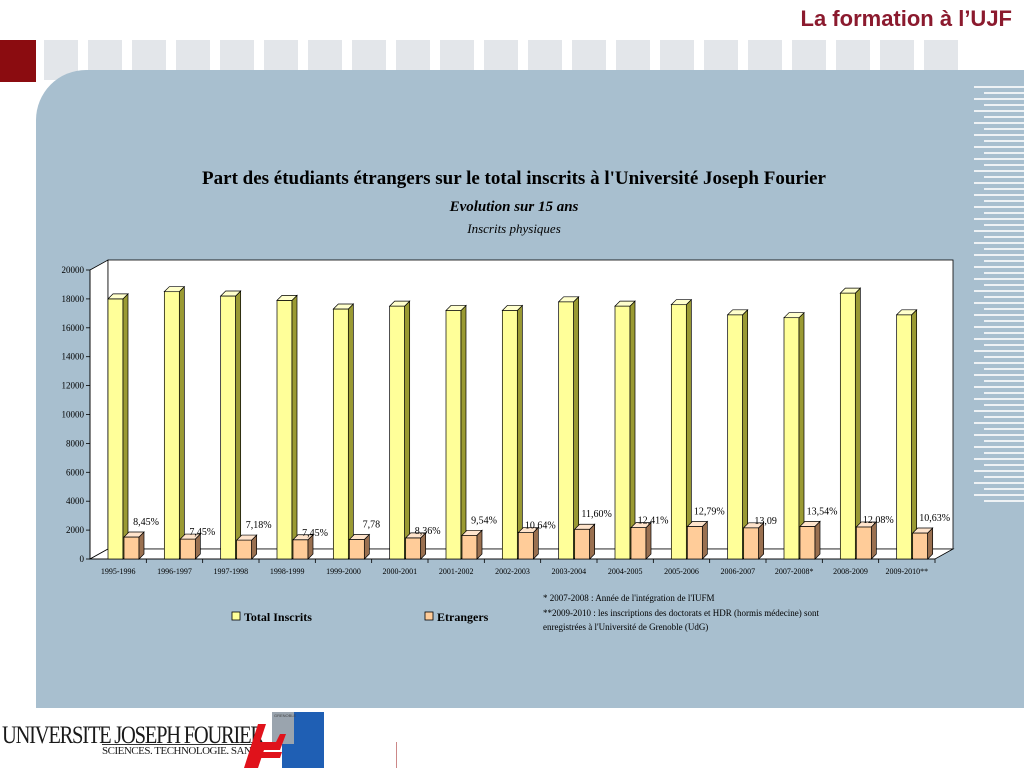 The width and height of the screenshot is (1024, 768). What do you see at coordinates (794, 571) in the screenshot?
I see `x-tick-label: 2007-2008*` at bounding box center [794, 571].